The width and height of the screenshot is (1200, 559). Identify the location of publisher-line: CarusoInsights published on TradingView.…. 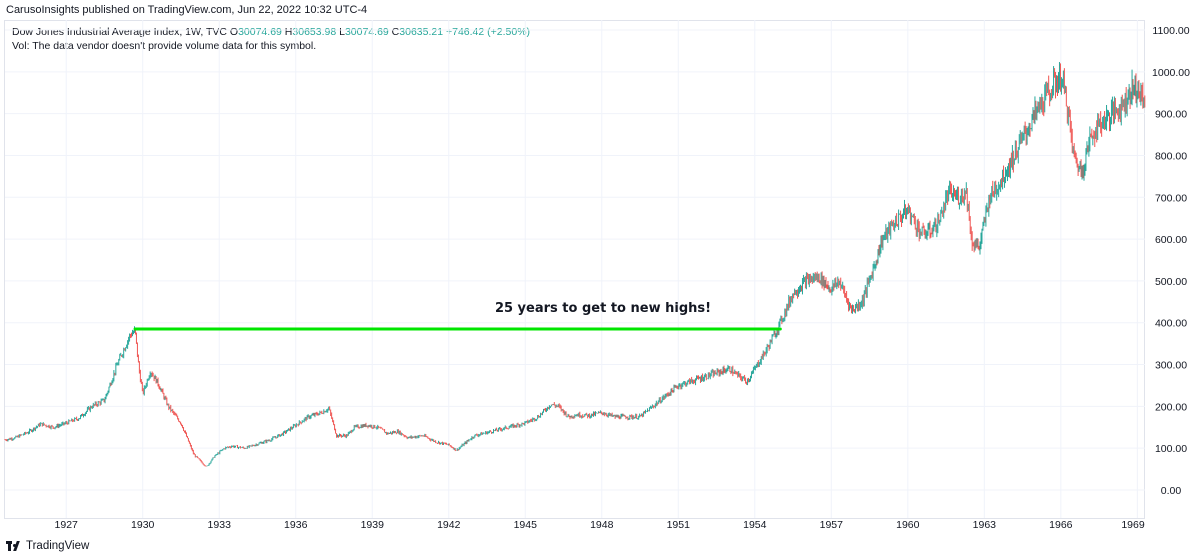
(187, 10).